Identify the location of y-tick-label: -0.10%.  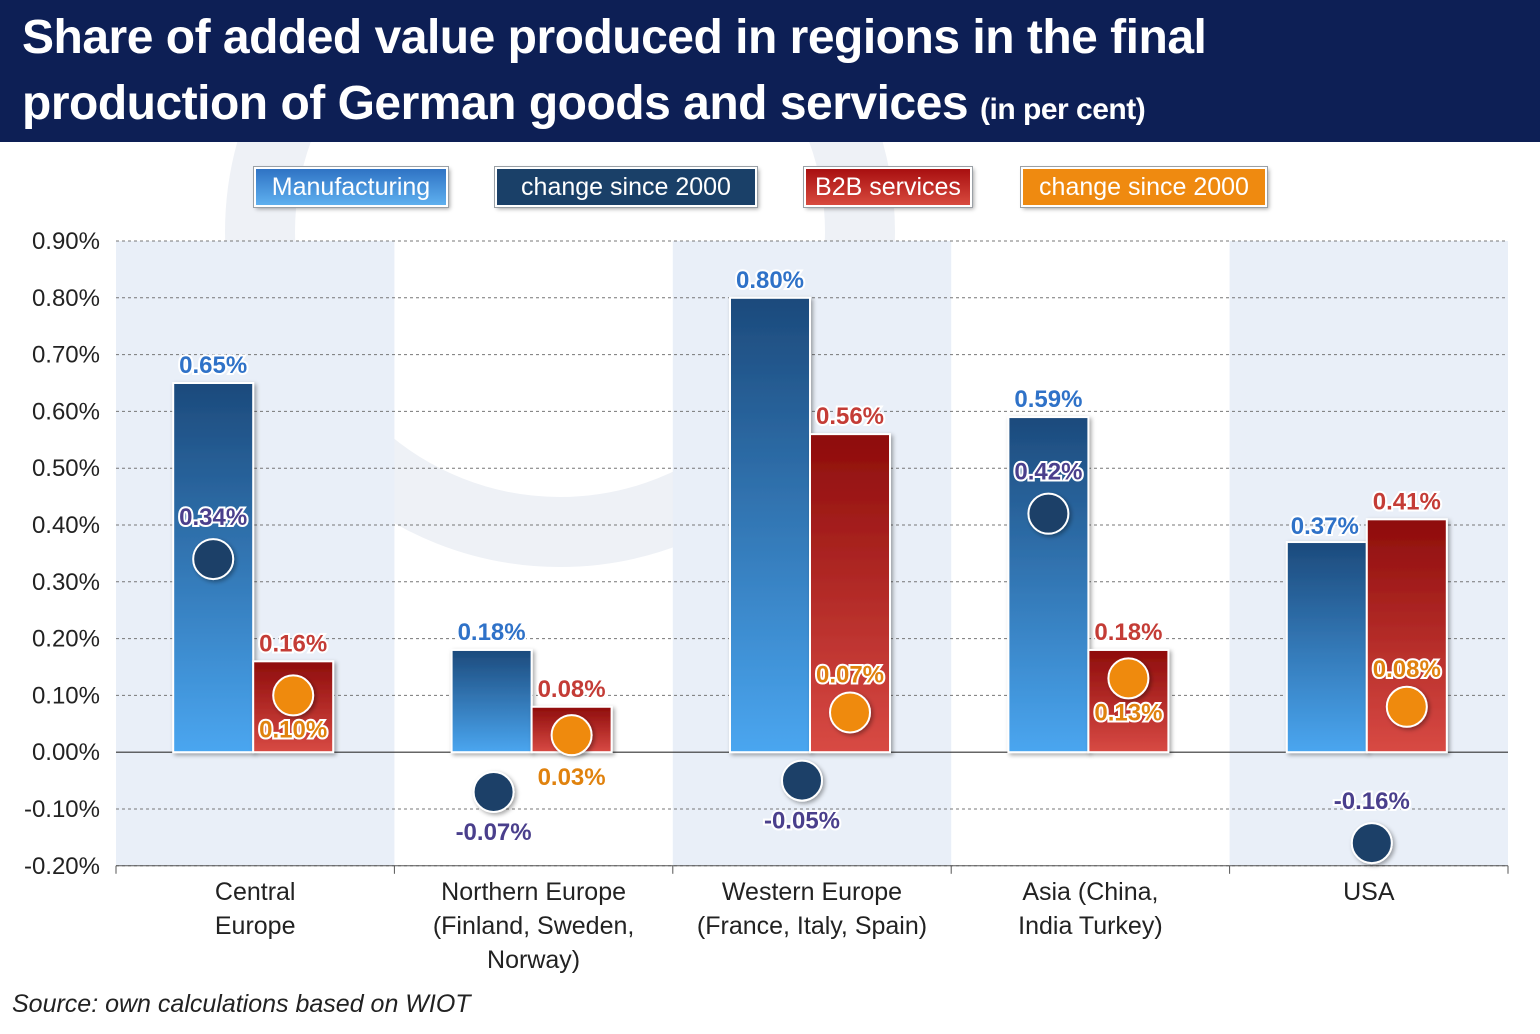
(62, 809).